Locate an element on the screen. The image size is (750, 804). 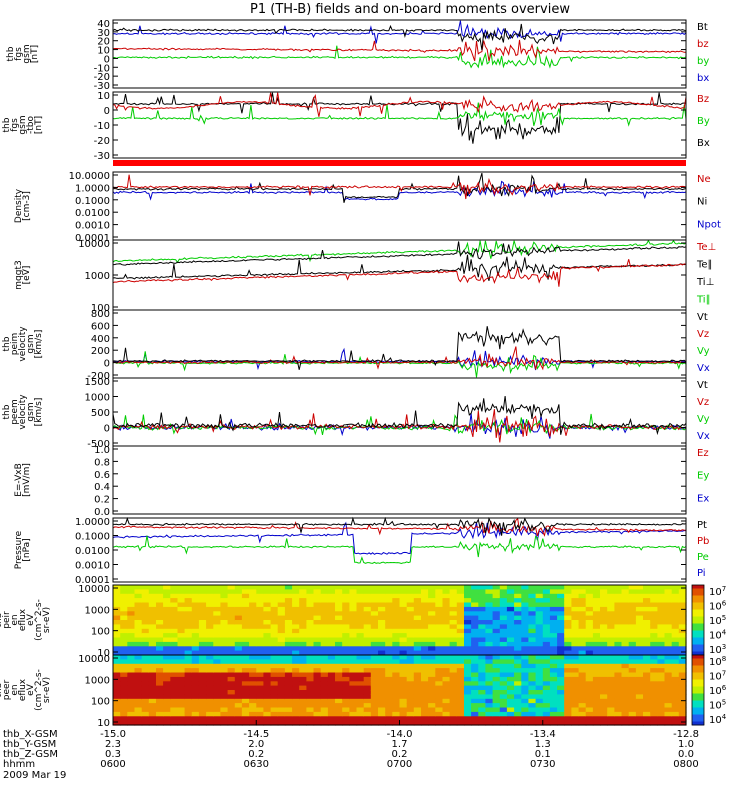
trace-vt is located at coordinates (399, 348).